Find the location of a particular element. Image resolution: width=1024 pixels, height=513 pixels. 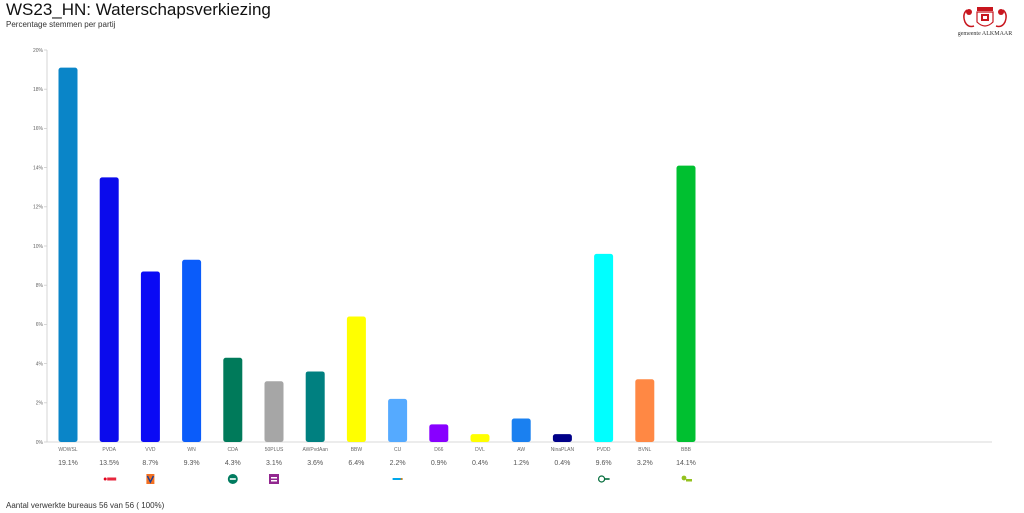

cu-logo-icon is located at coordinates (397, 479).